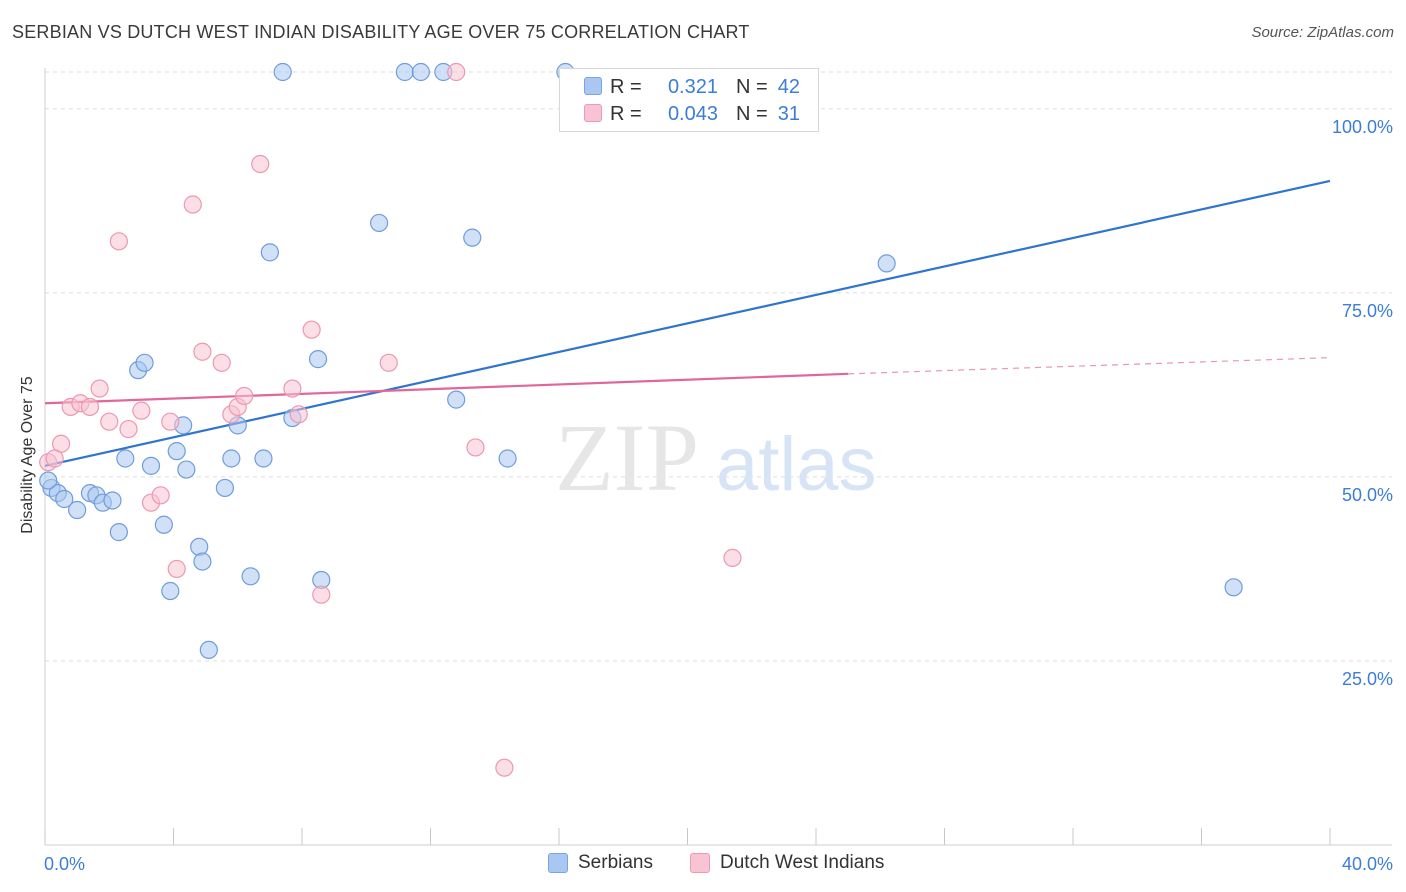 This screenshot has width=1406, height=892. I want to click on y-tick-label: 100.0%, so click(1362, 127).